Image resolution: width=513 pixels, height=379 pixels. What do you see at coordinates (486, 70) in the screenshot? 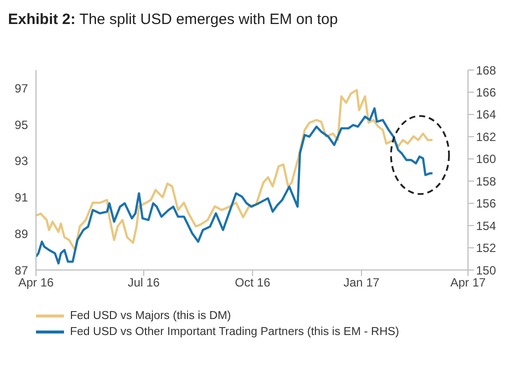
I see `y2-tick-label: 168` at bounding box center [486, 70].